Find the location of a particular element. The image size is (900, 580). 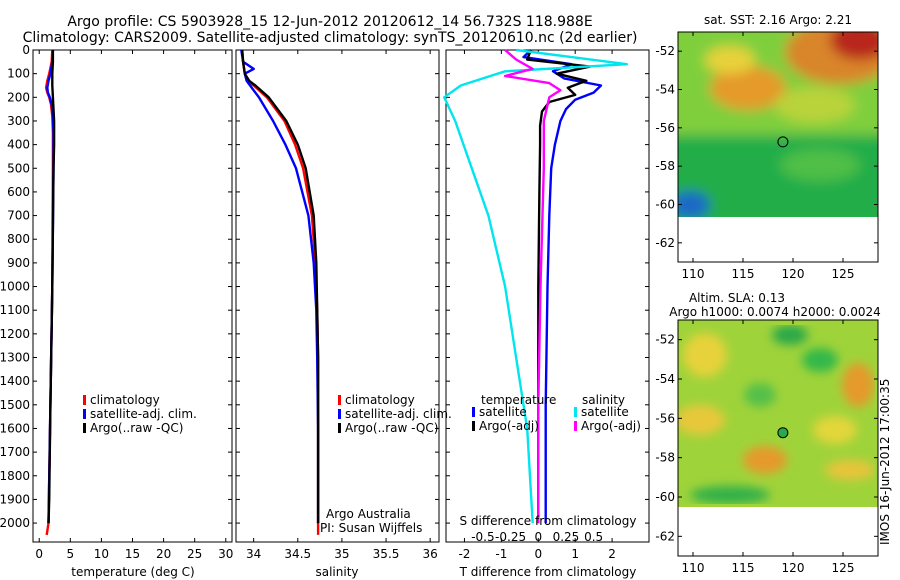

sst-field-lime-blob is located at coordinates (815, 105).